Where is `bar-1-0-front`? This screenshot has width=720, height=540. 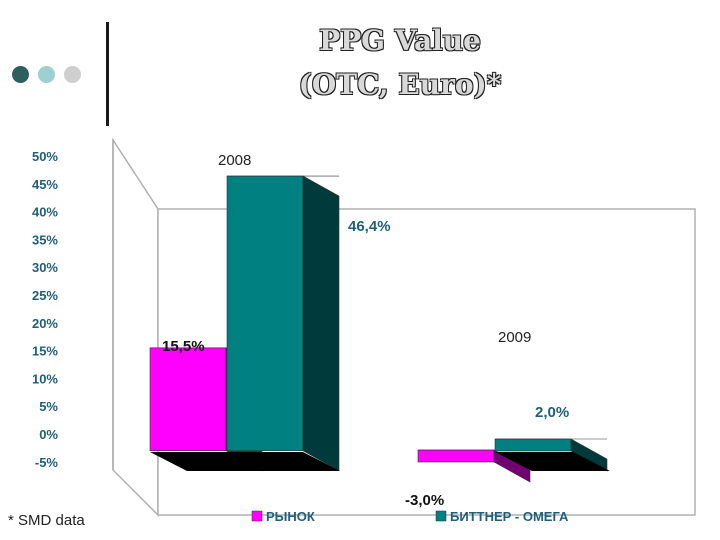 bar-1-0-front is located at coordinates (456, 456).